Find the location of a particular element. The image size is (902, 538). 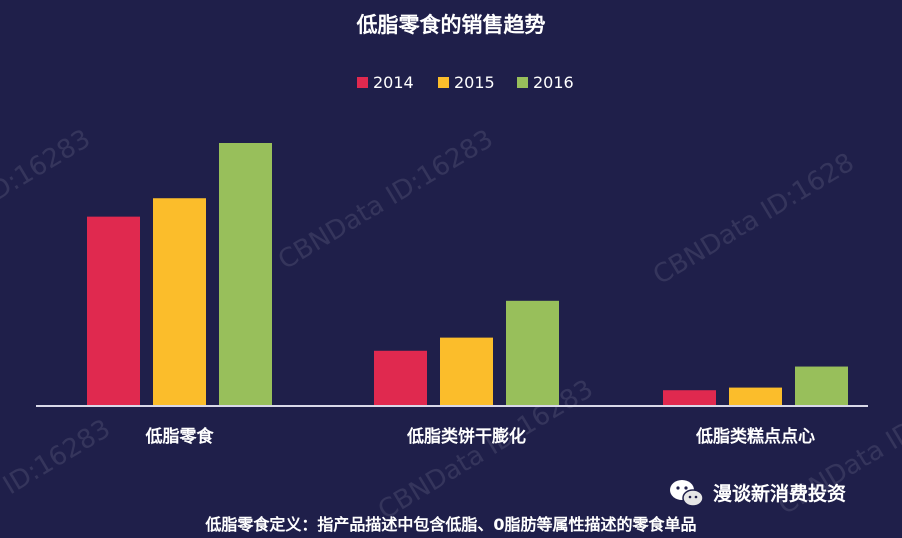

legend-label-2016: 2016 is located at coordinates (553, 82).